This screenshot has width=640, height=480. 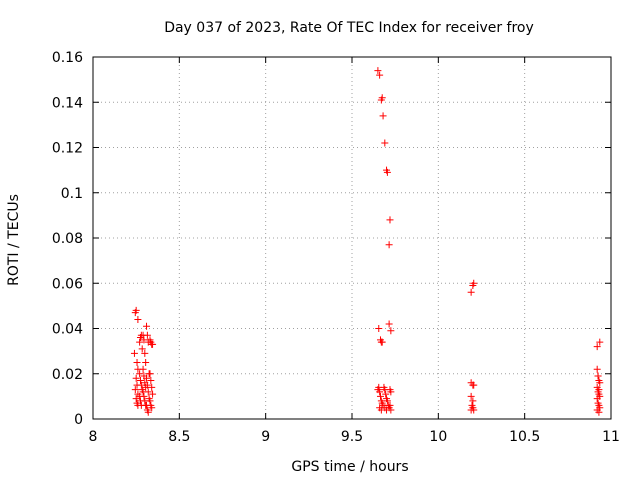 What do you see at coordinates (14, 240) in the screenshot?
I see `y-axis-title: ROTI / TECUs` at bounding box center [14, 240].